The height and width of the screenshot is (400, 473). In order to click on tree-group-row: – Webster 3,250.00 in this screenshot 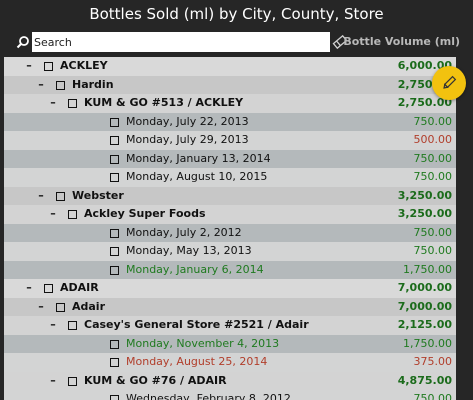, I will do `click(230, 195)`.